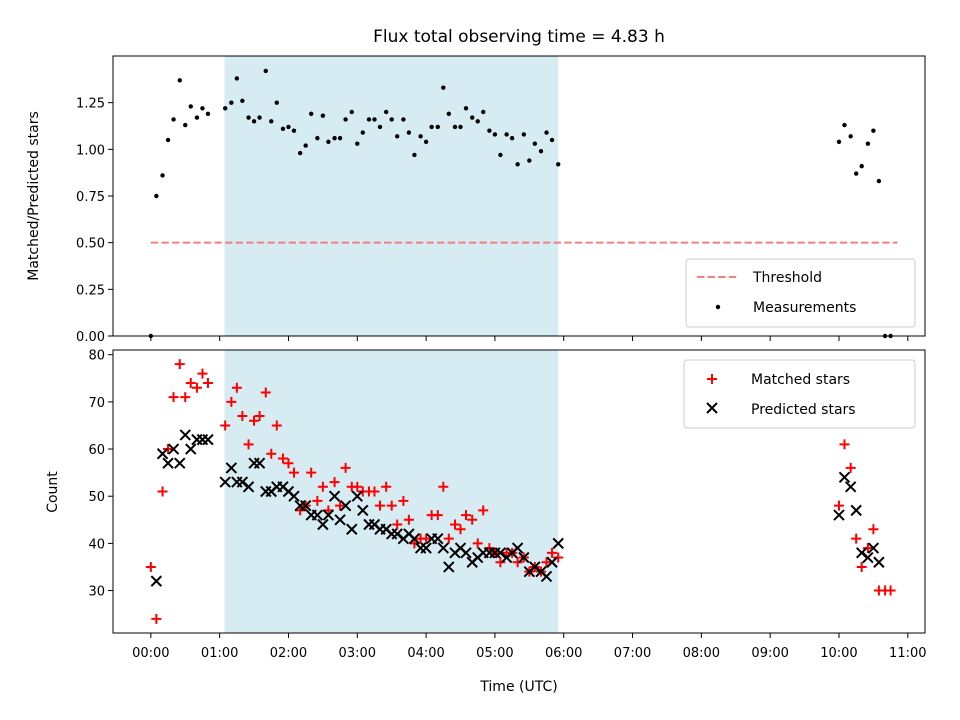 The image size is (960, 720). What do you see at coordinates (53, 492) in the screenshot?
I see `bottom-y-axis-label: Count` at bounding box center [53, 492].